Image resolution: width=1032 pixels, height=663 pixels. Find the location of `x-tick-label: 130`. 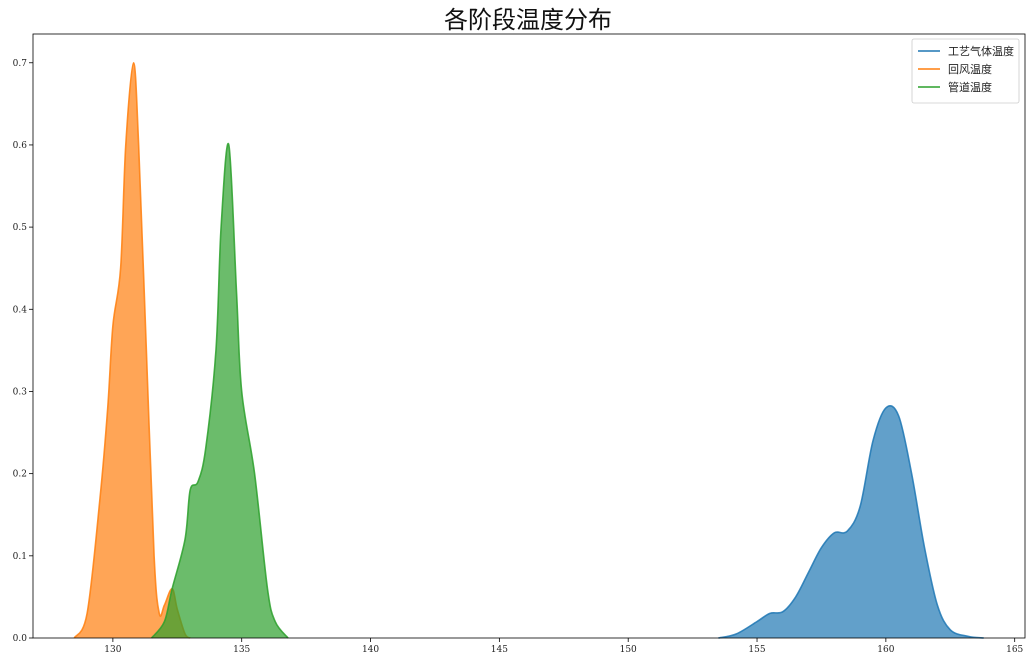

x-tick-label: 130 is located at coordinates (112, 650).